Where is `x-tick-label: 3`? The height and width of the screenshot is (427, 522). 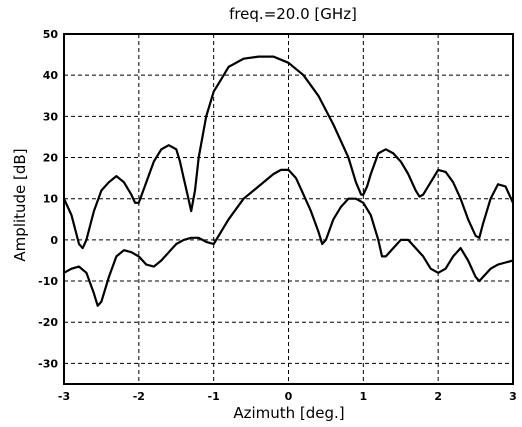
x-tick-label: 3 is located at coordinates (513, 396).